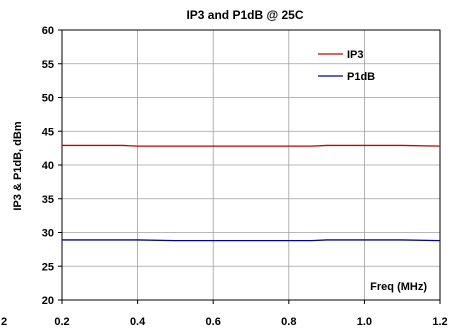  I want to click on y-tick-label: 55, so click(48, 65).